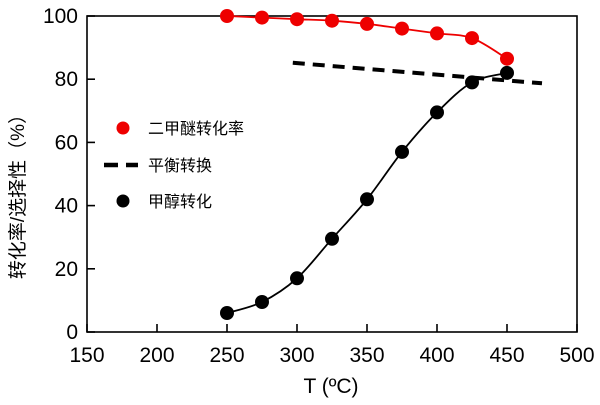 The image size is (600, 405). I want to click on y-tick-label: 0, so click(72, 332).